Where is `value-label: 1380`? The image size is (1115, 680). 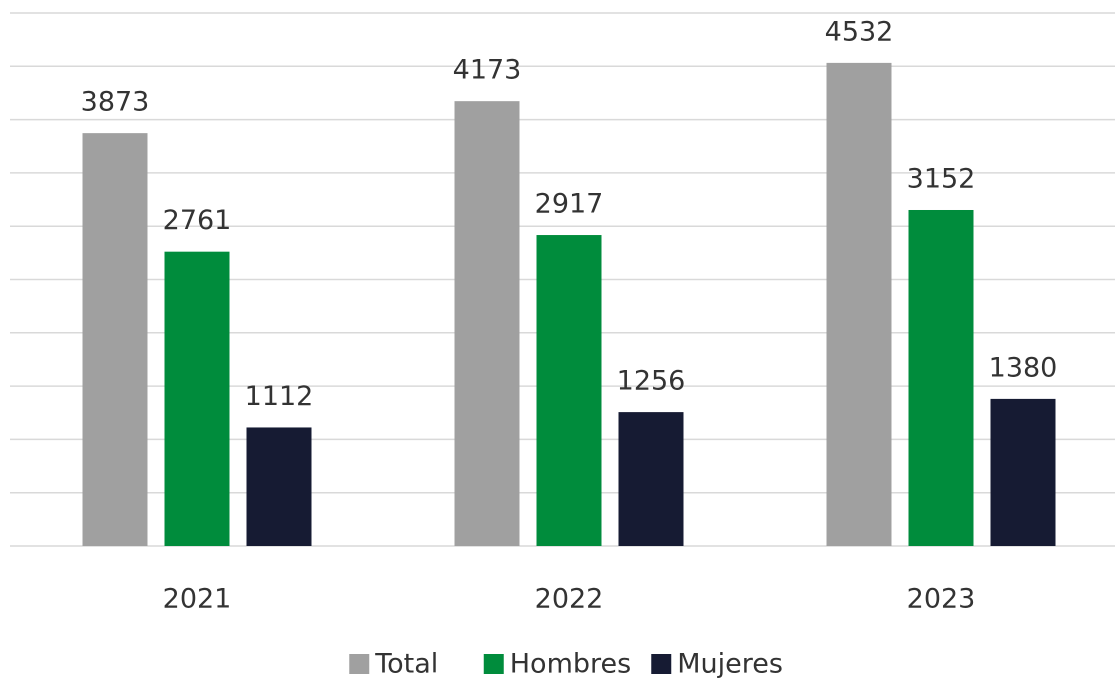
value-label: 1380 is located at coordinates (1023, 367).